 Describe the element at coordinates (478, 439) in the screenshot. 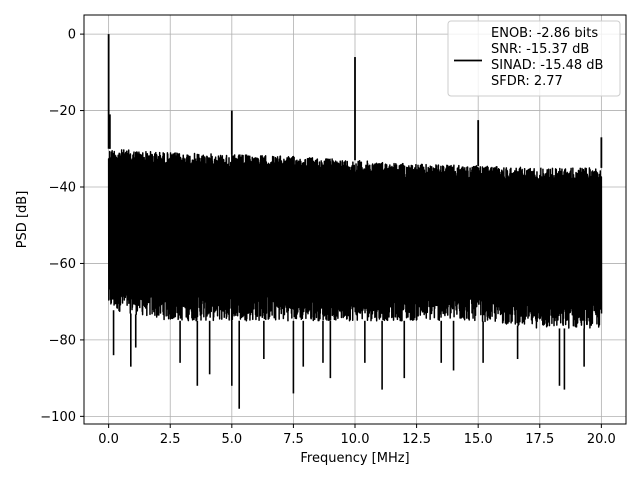

I see `x-tick-label-6: 15.0` at that location.